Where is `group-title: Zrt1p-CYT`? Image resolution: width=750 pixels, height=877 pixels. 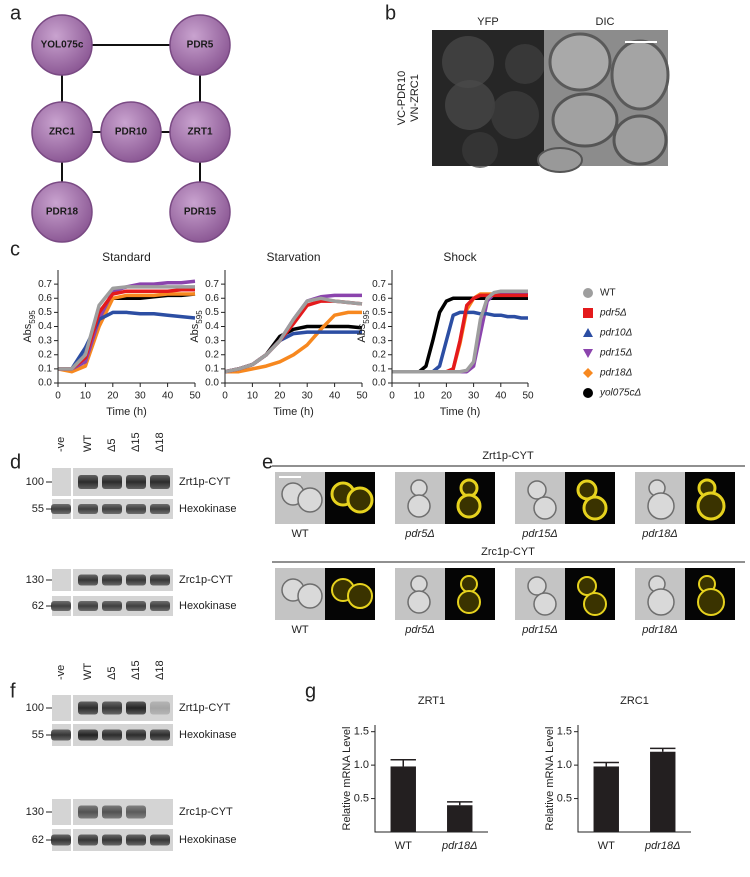
group-title: Zrt1p-CYT is located at coordinates (508, 456).